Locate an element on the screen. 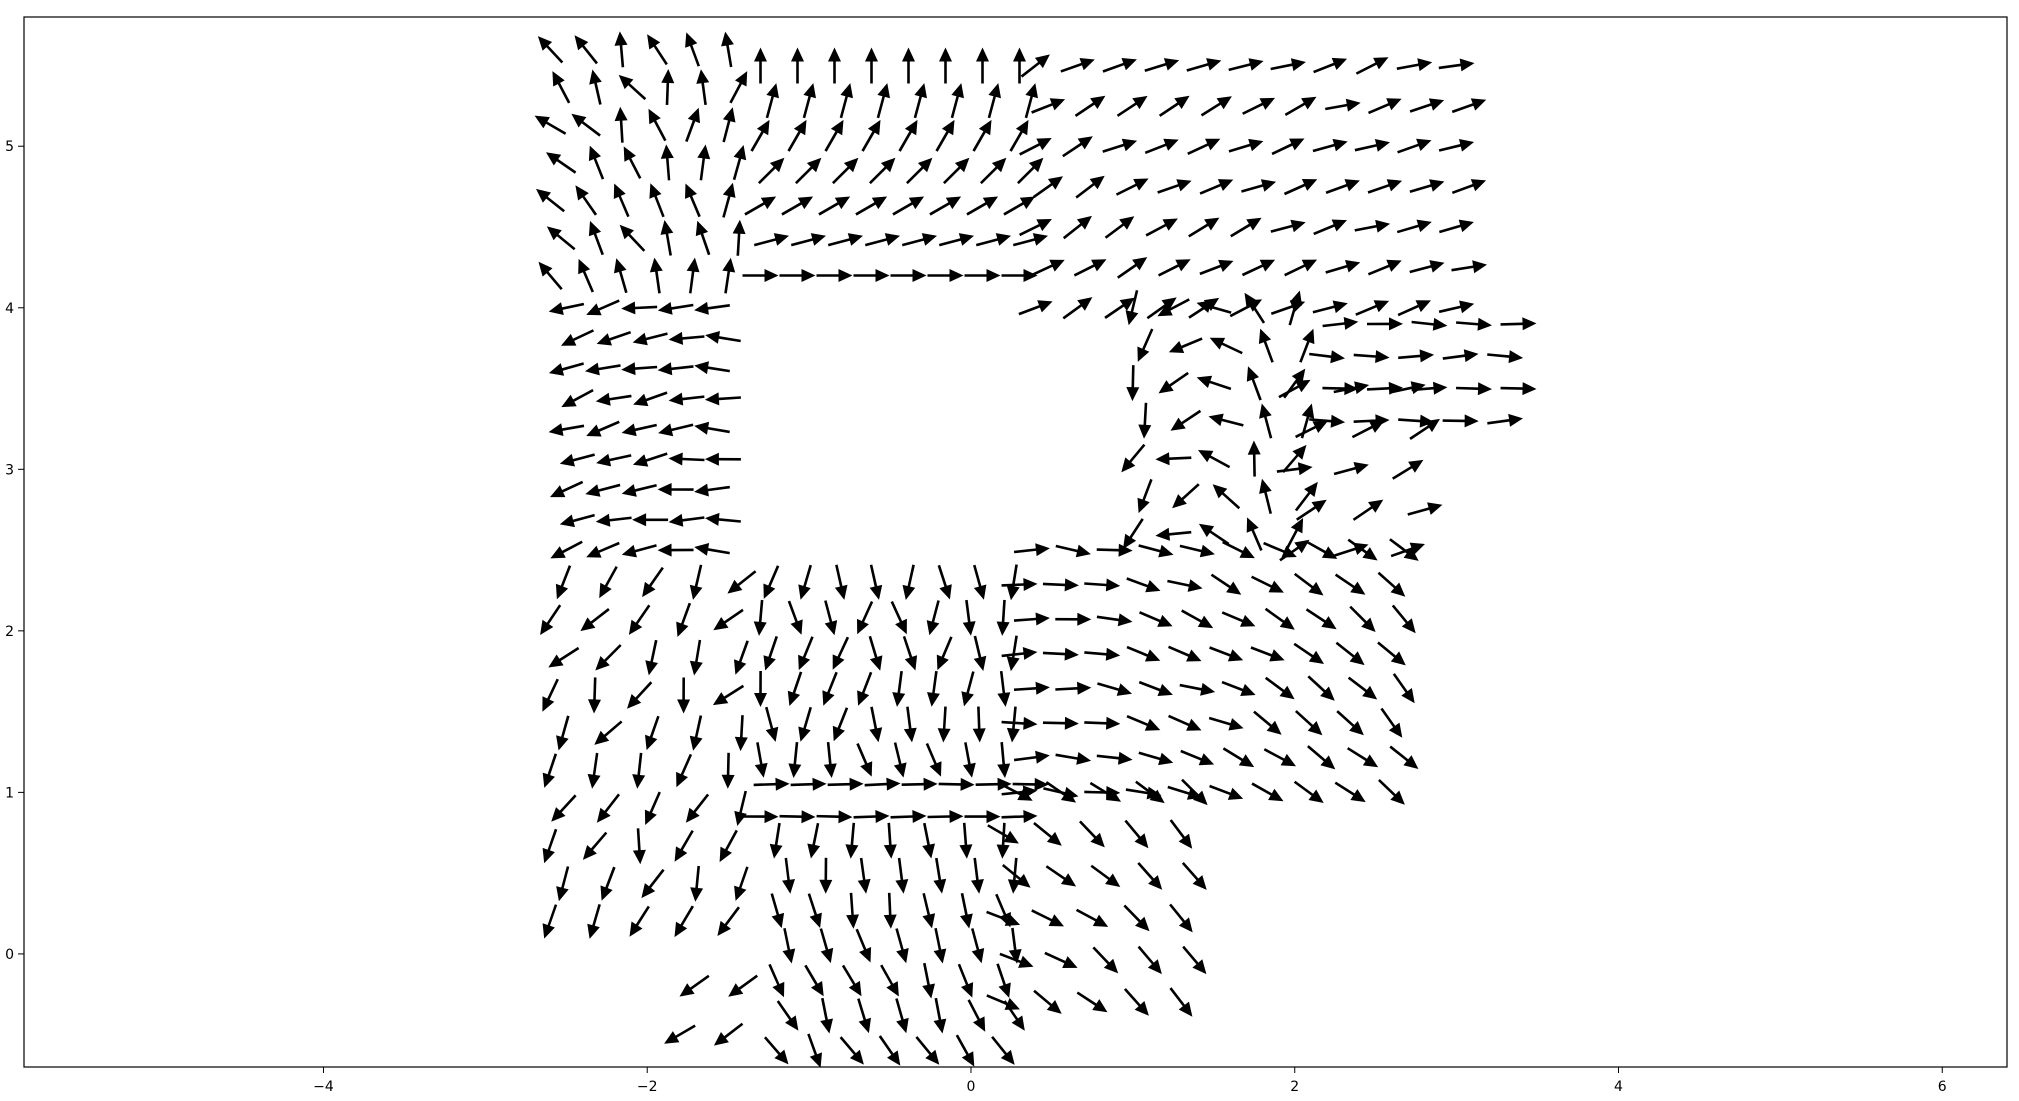 The image size is (2019, 1101). y-axis: 0 1 2 3 4 5 is located at coordinates (14, 551).